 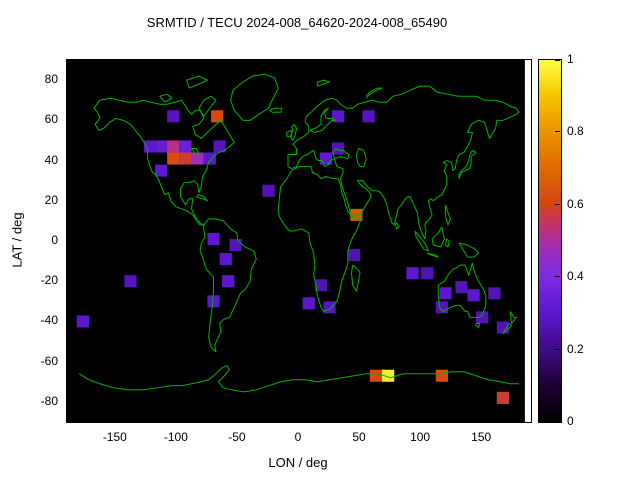 What do you see at coordinates (54, 240) in the screenshot?
I see `y-tick-label: 0` at bounding box center [54, 240].